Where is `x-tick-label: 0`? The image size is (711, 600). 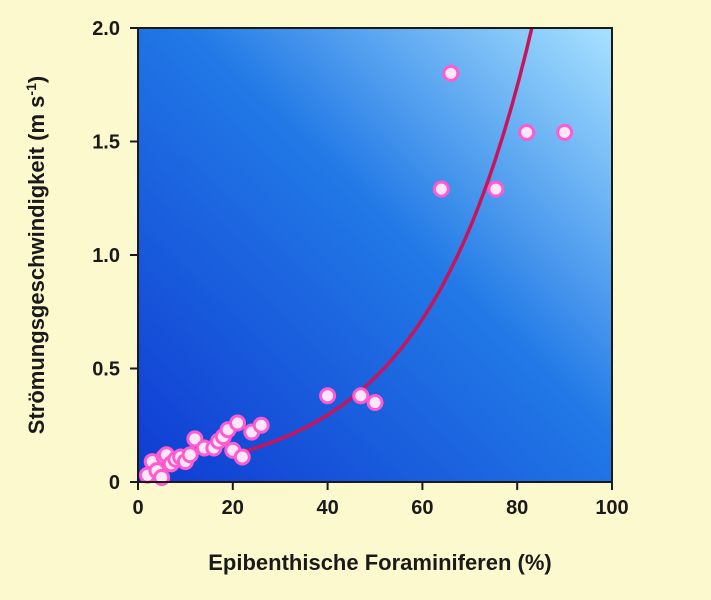 x-tick-label: 0 is located at coordinates (137, 508).